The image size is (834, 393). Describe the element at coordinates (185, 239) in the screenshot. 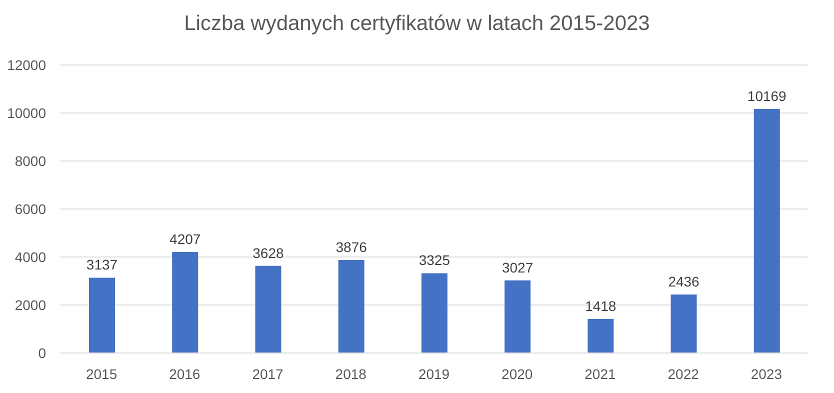

I see `data-label: 4207` at that location.